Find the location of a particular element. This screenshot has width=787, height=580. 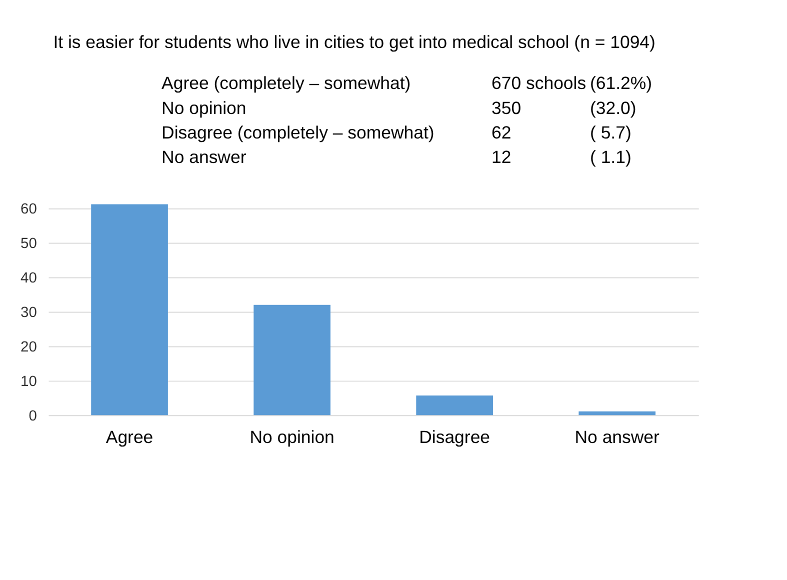

x-tick-label: No answer is located at coordinates (617, 437).